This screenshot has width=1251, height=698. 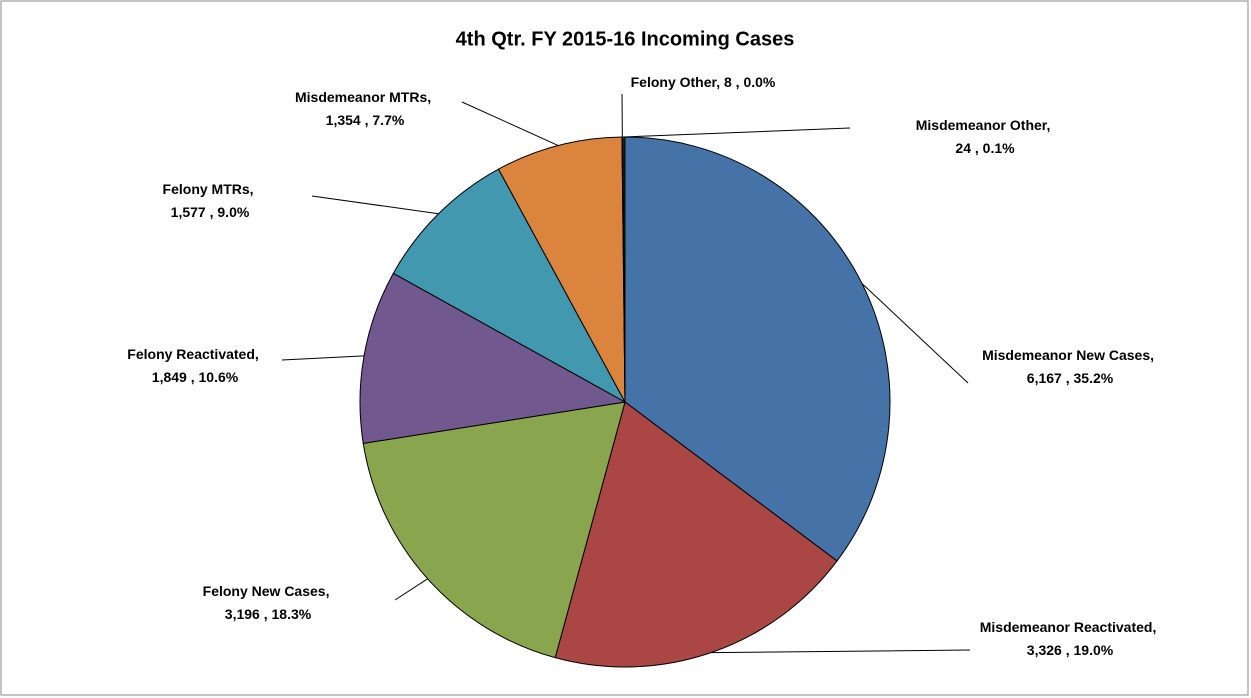 What do you see at coordinates (1066, 355) in the screenshot?
I see `label-name: Misdemeanor New Cases` at bounding box center [1066, 355].